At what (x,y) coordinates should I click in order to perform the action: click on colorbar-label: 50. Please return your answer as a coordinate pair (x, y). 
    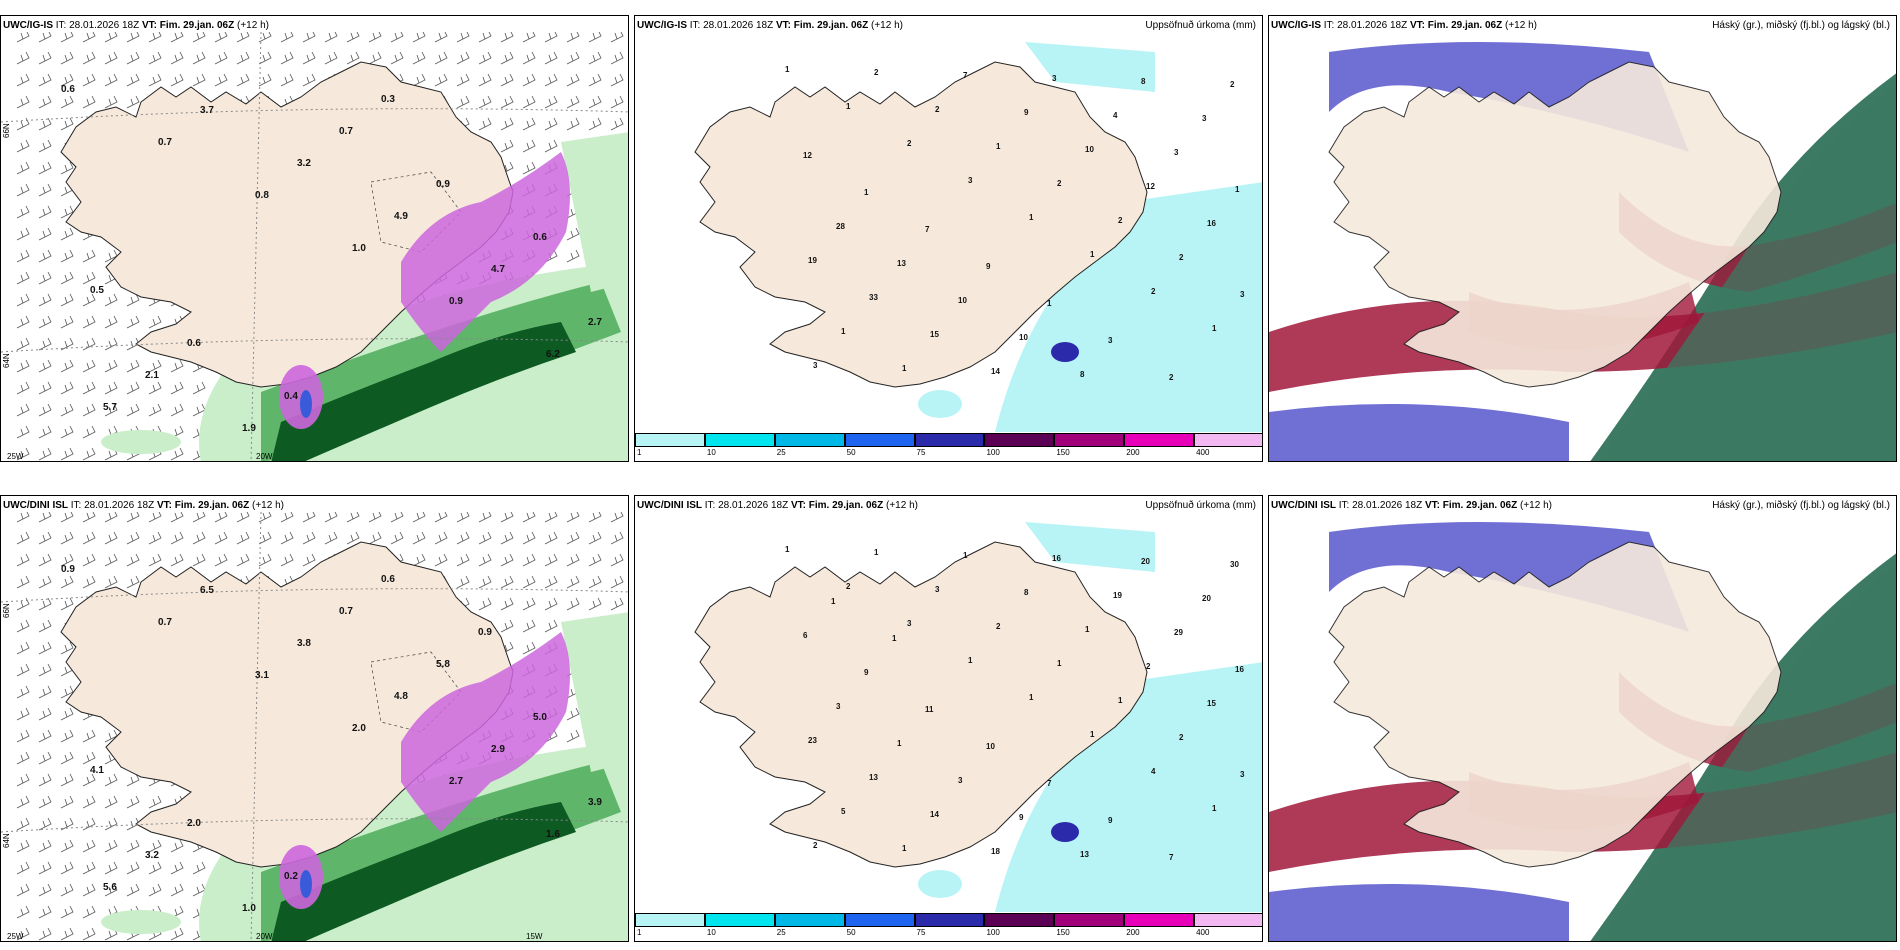
    Looking at the image, I should click on (851, 452).